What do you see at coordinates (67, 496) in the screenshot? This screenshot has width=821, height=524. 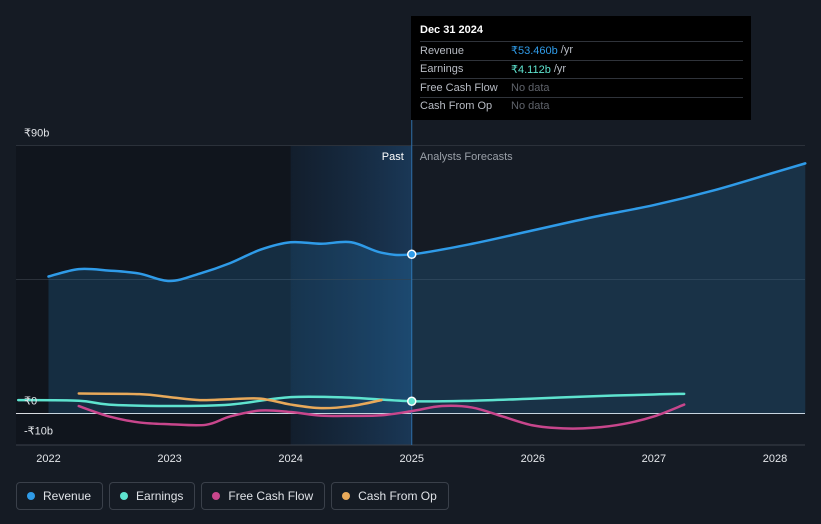 I see `legend-label: Revenue` at bounding box center [67, 496].